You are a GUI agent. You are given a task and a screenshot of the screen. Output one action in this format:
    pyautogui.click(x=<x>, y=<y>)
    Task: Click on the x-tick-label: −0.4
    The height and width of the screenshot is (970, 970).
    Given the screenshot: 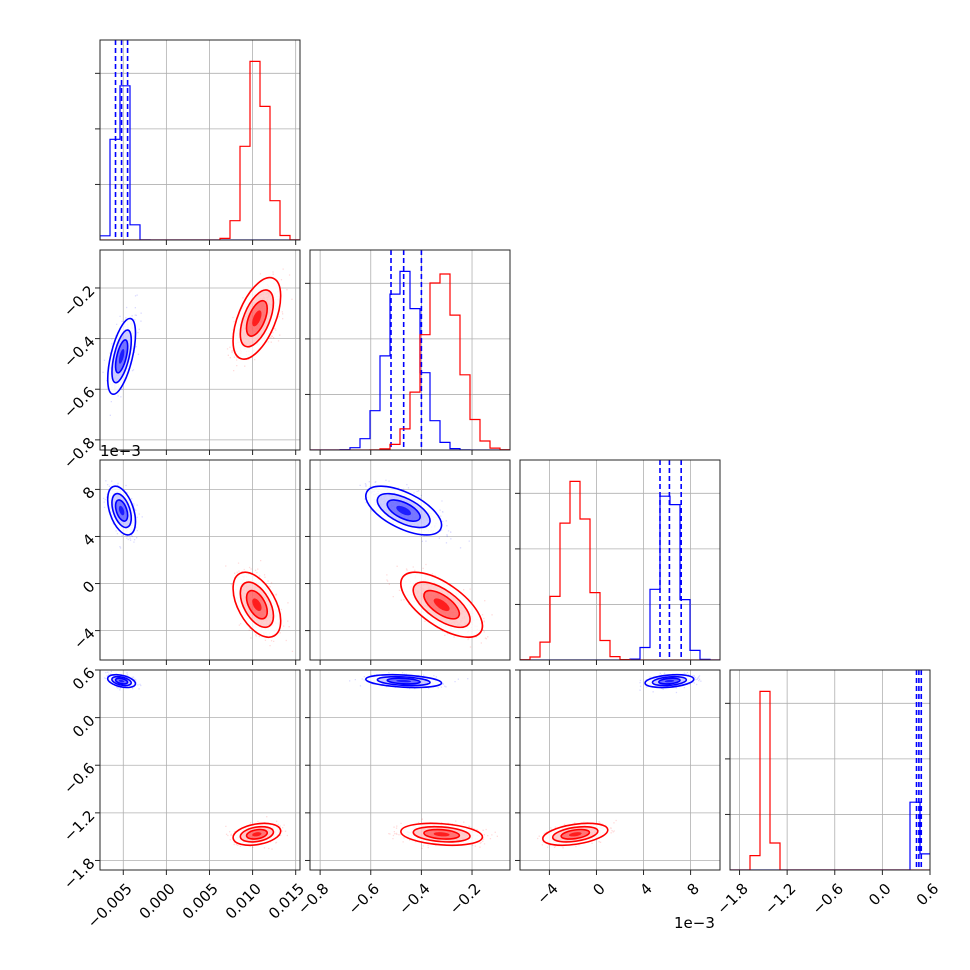 What is the action you would take?
    pyautogui.click(x=414, y=899)
    